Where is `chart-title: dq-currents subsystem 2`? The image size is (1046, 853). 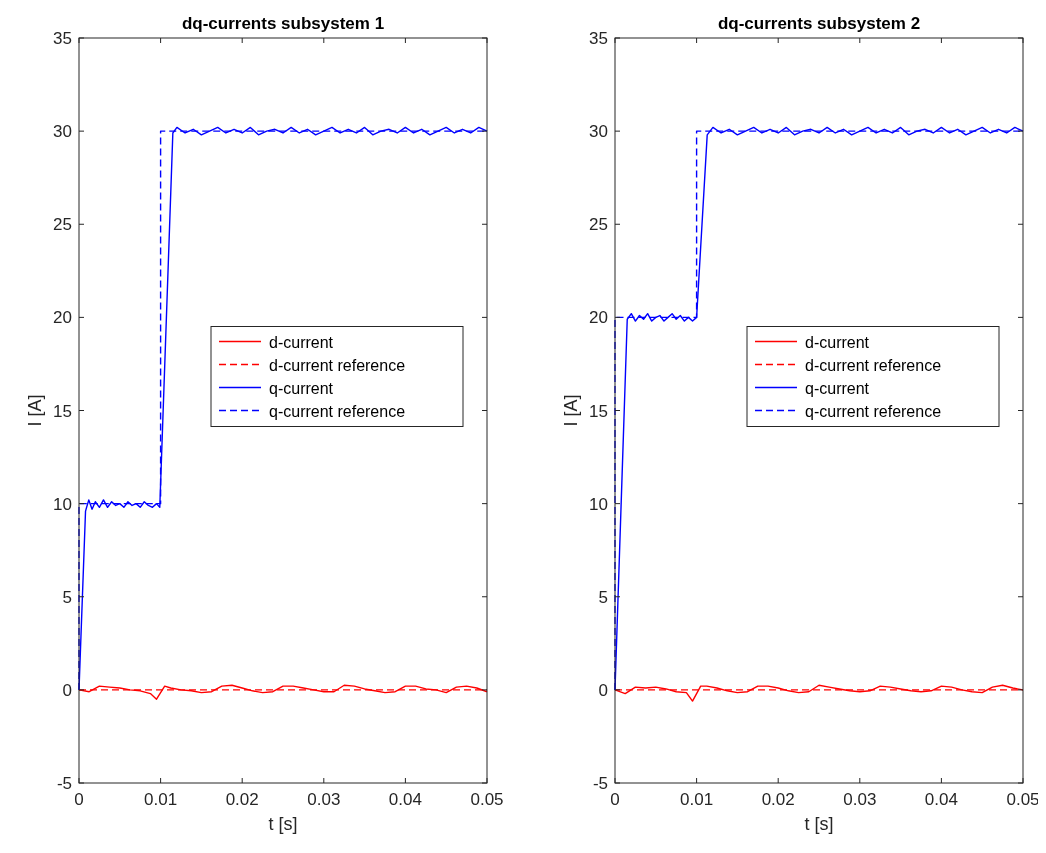 chart-title: dq-currents subsystem 2 is located at coordinates (819, 23).